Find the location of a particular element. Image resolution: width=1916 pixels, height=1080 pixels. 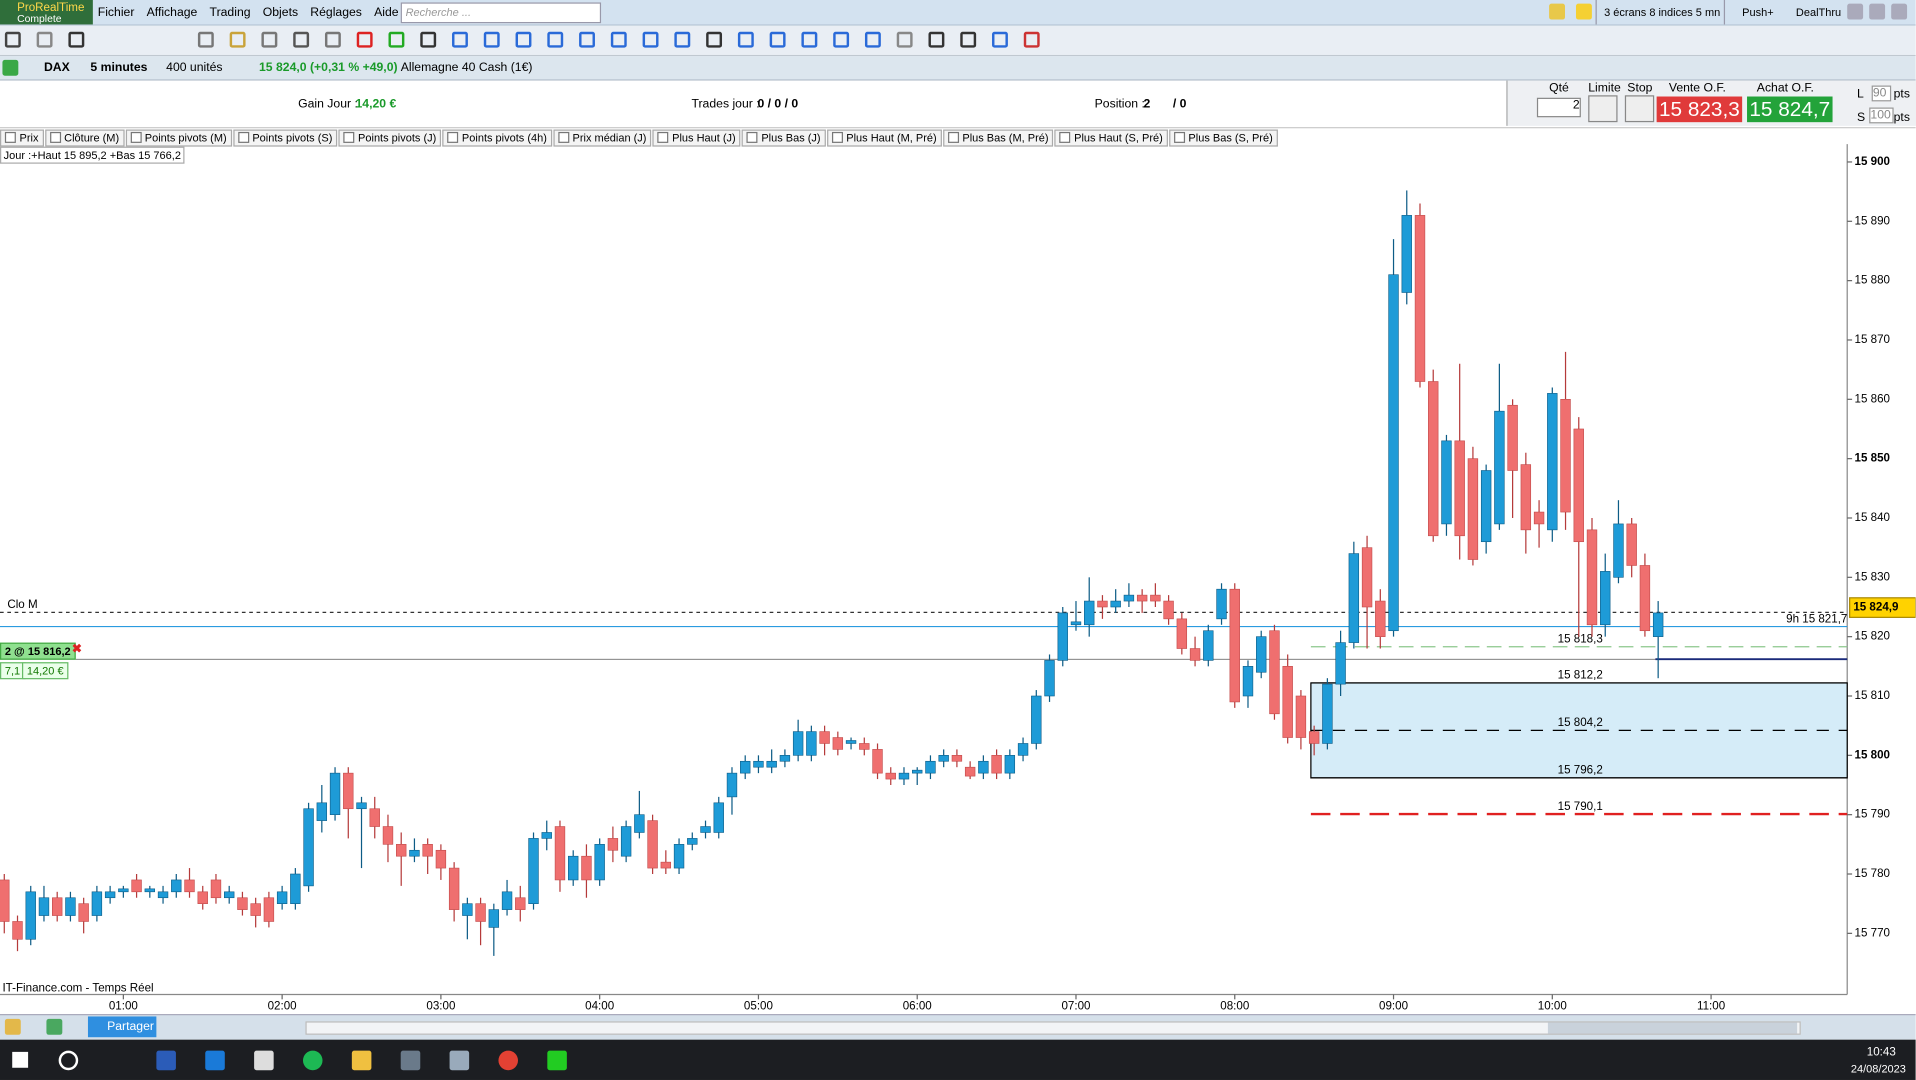

indicator-tab: Plus Haut (S, Pré) is located at coordinates (1111, 138).